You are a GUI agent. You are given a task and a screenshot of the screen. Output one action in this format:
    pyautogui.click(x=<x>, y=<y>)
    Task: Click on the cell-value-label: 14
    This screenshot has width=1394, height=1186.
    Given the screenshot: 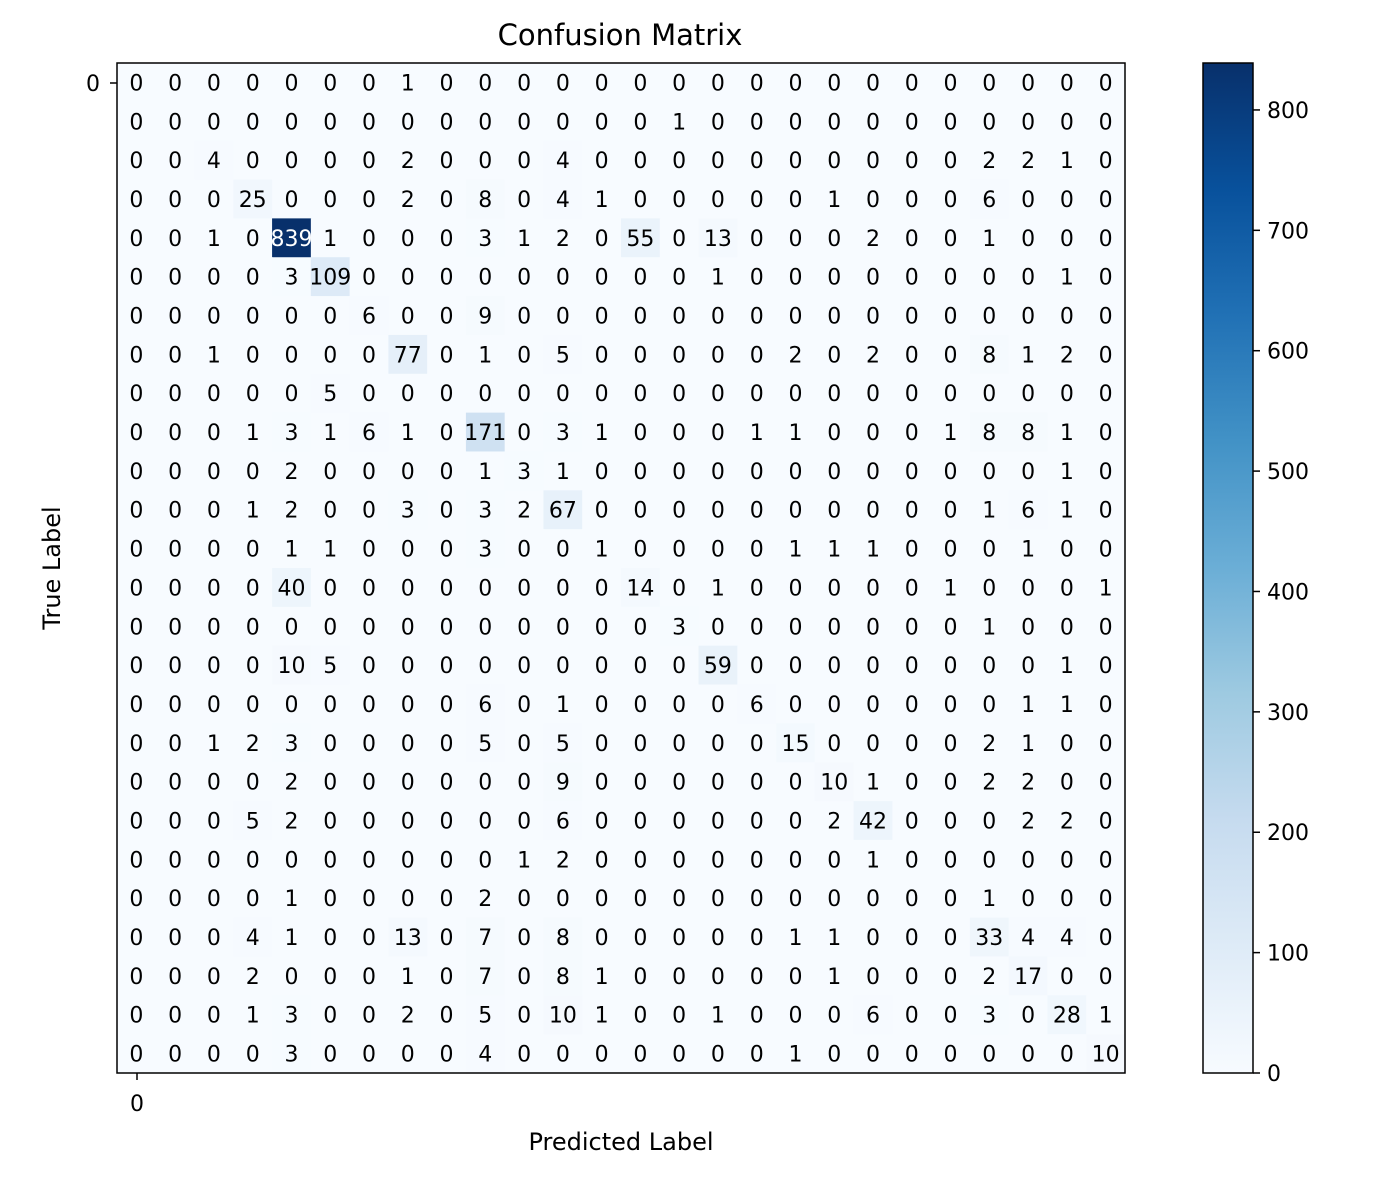 What is the action you would take?
    pyautogui.click(x=640, y=588)
    